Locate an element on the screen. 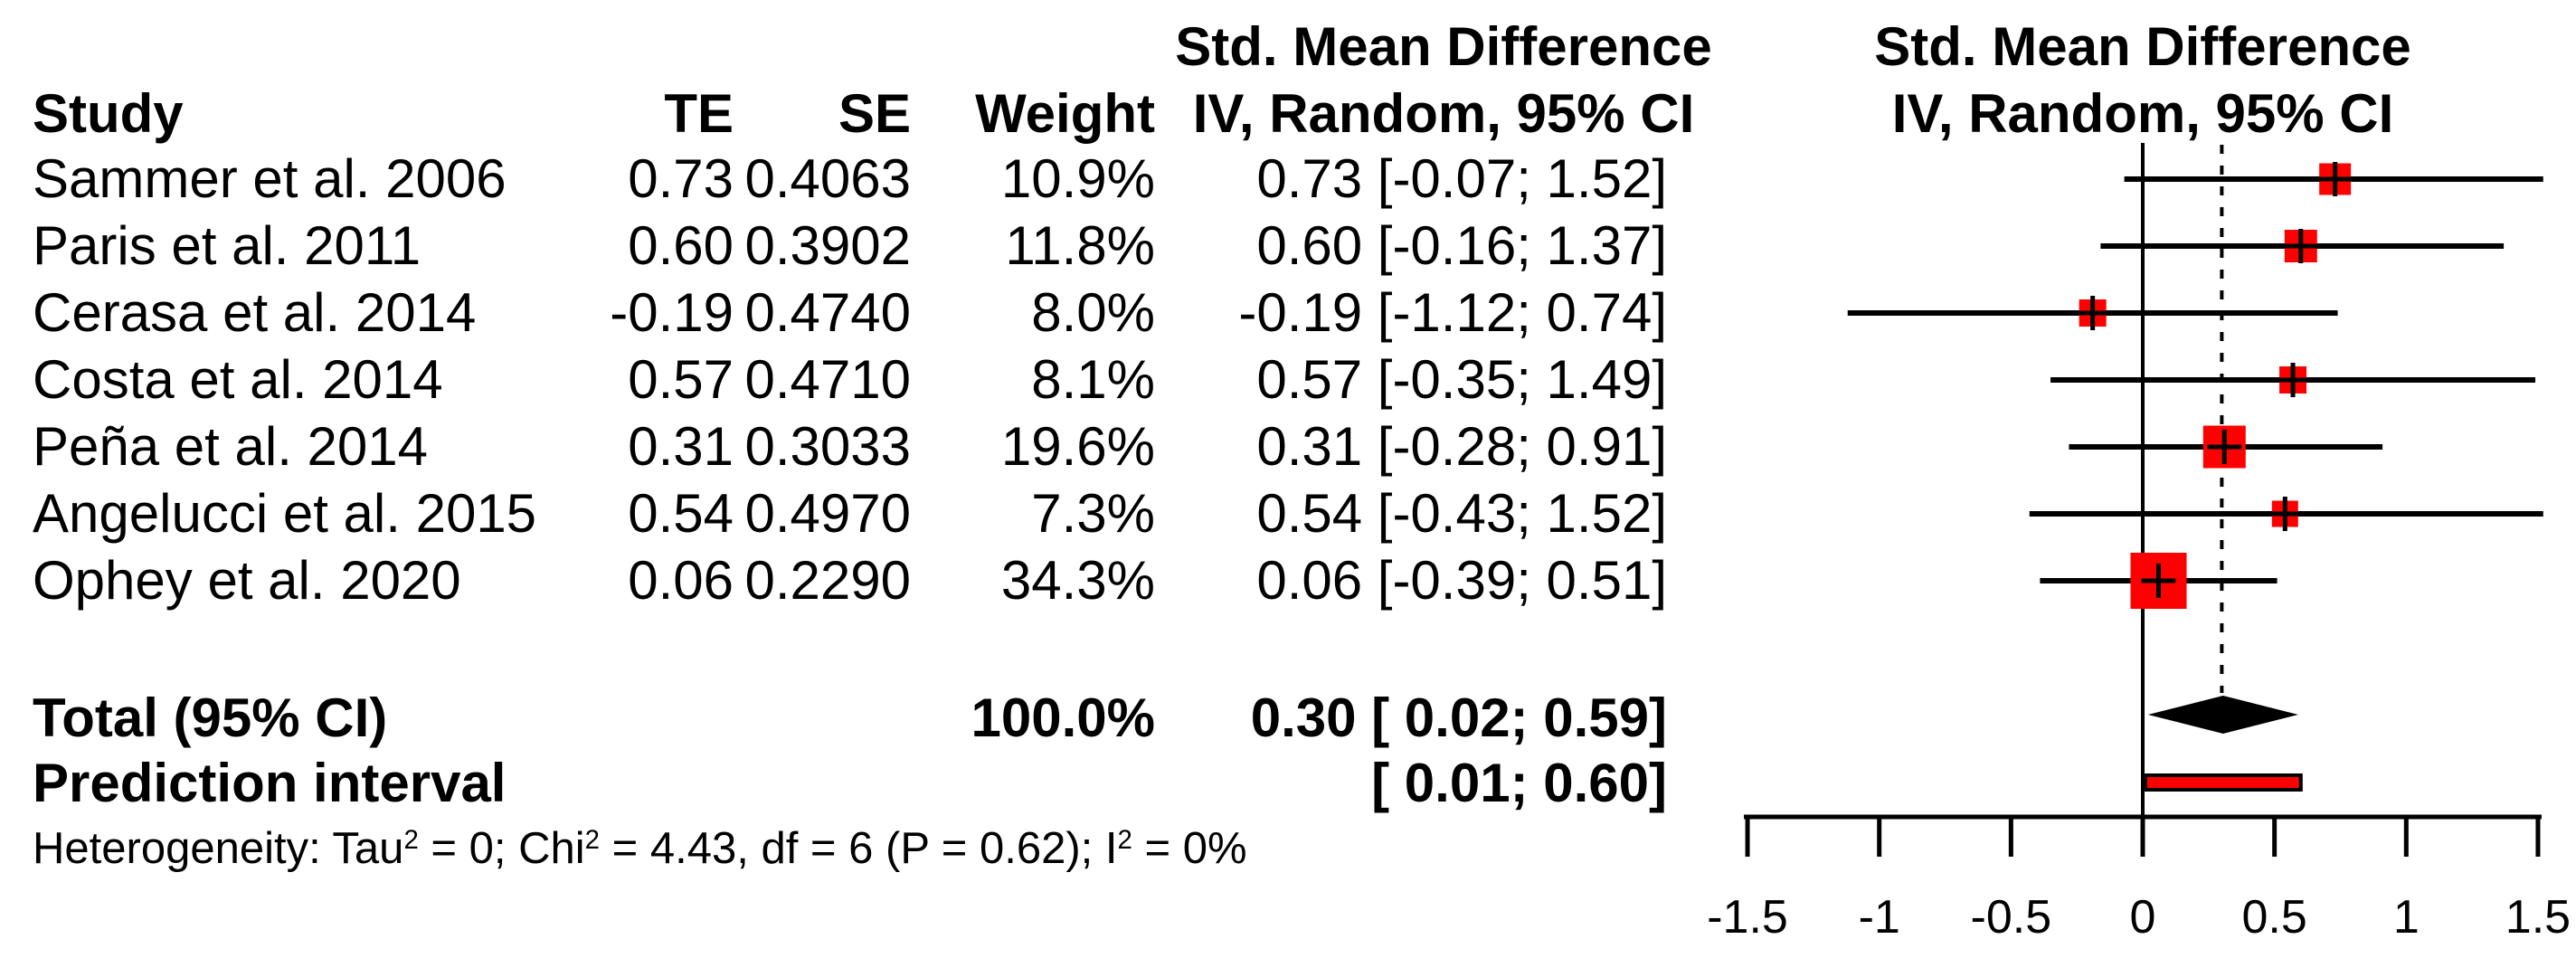 This screenshot has width=2576, height=958. study-name: Costa et al. 2014 is located at coordinates (238, 379).